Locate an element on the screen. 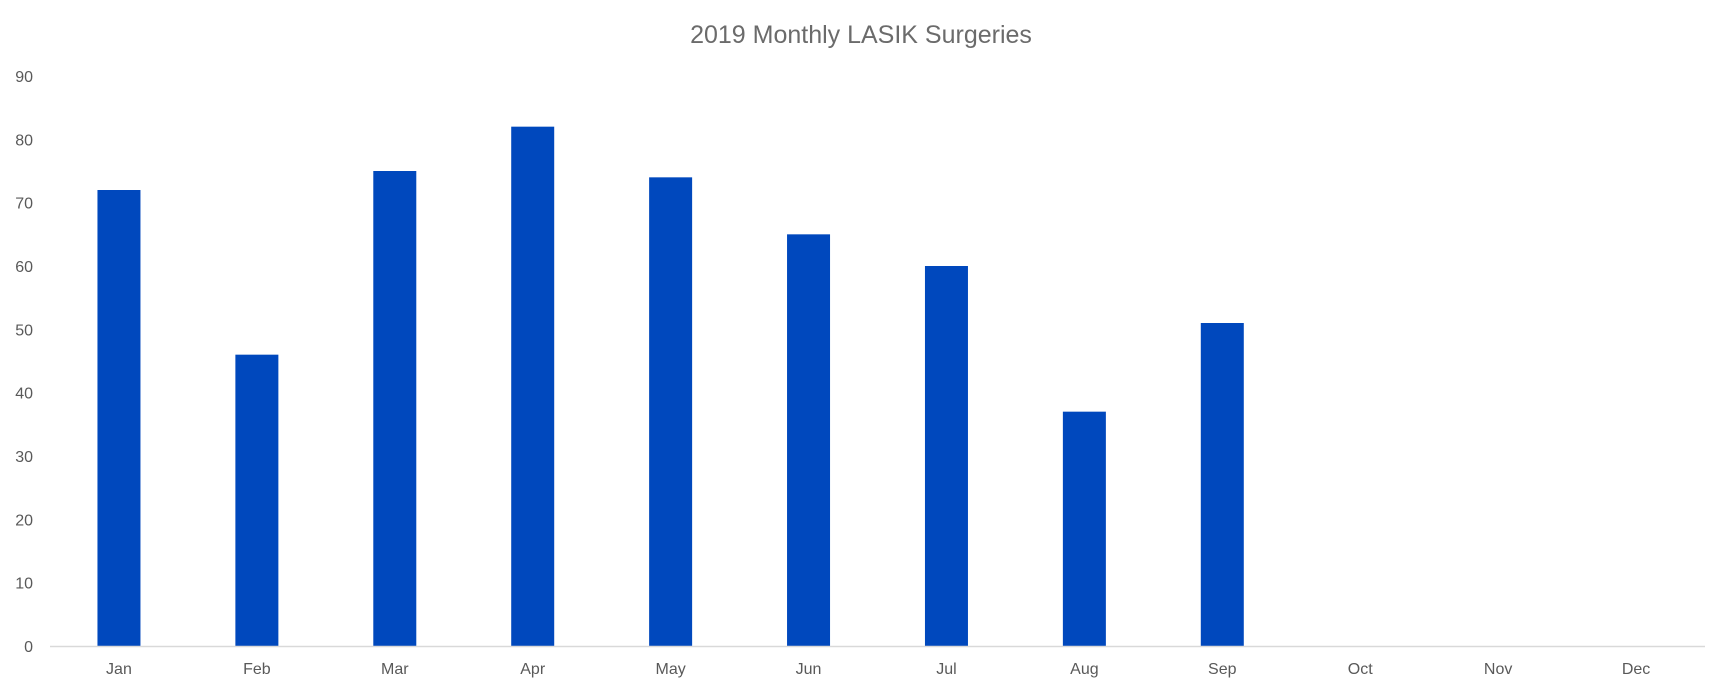  bar-may is located at coordinates (671, 412).